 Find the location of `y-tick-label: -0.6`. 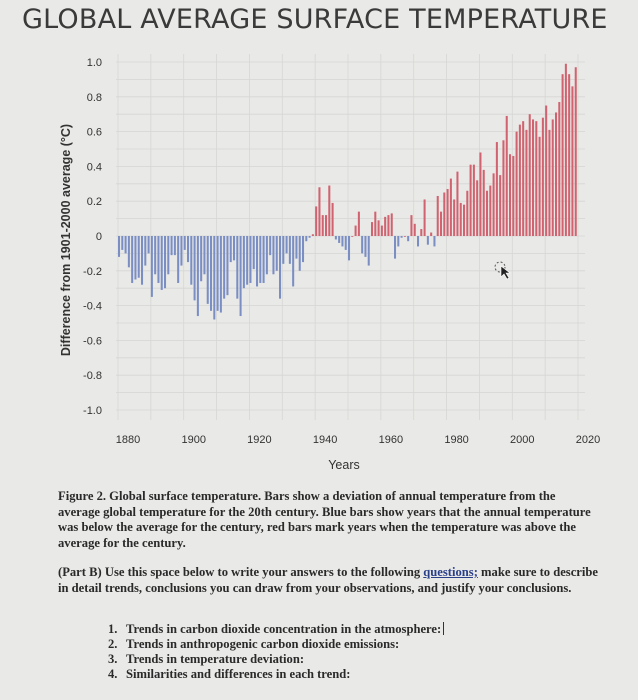

y-tick-label: -0.6 is located at coordinates (92, 341).